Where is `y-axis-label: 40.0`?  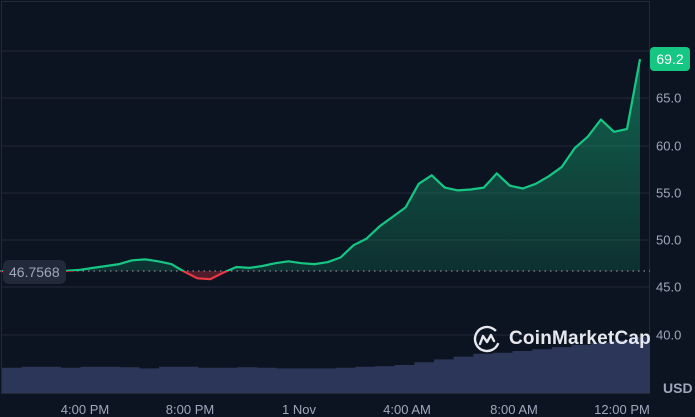
y-axis-label: 40.0 is located at coordinates (669, 335).